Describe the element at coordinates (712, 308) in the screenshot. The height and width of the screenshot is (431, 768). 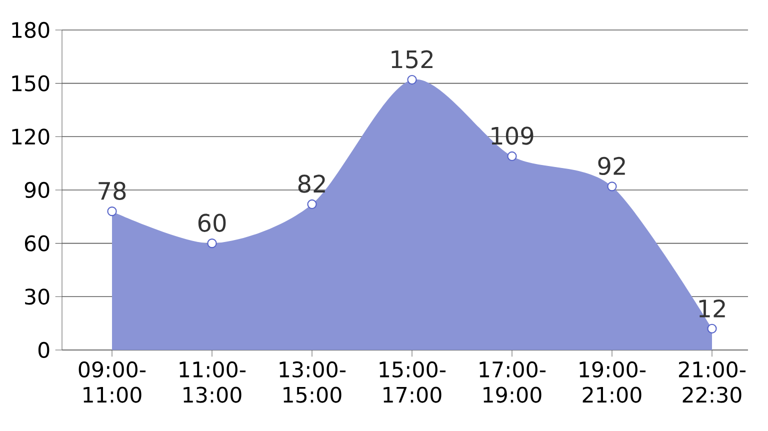
I see `data-label: 12` at that location.